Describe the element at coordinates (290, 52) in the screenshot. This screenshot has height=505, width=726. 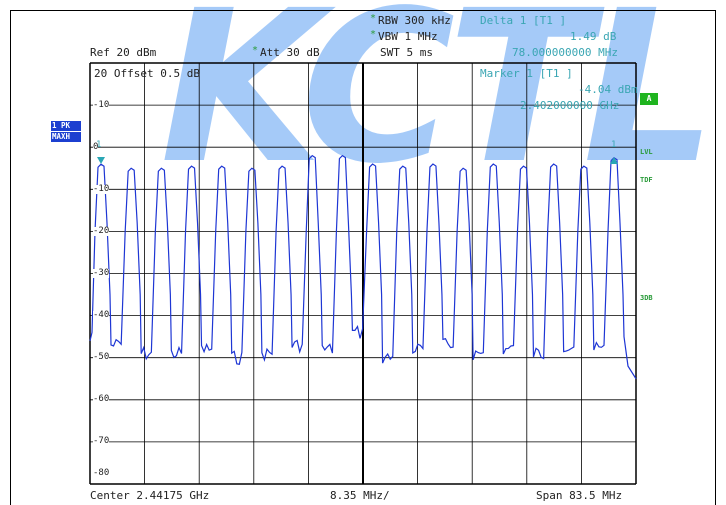
I see `attenuation: Att 30 dB` at that location.